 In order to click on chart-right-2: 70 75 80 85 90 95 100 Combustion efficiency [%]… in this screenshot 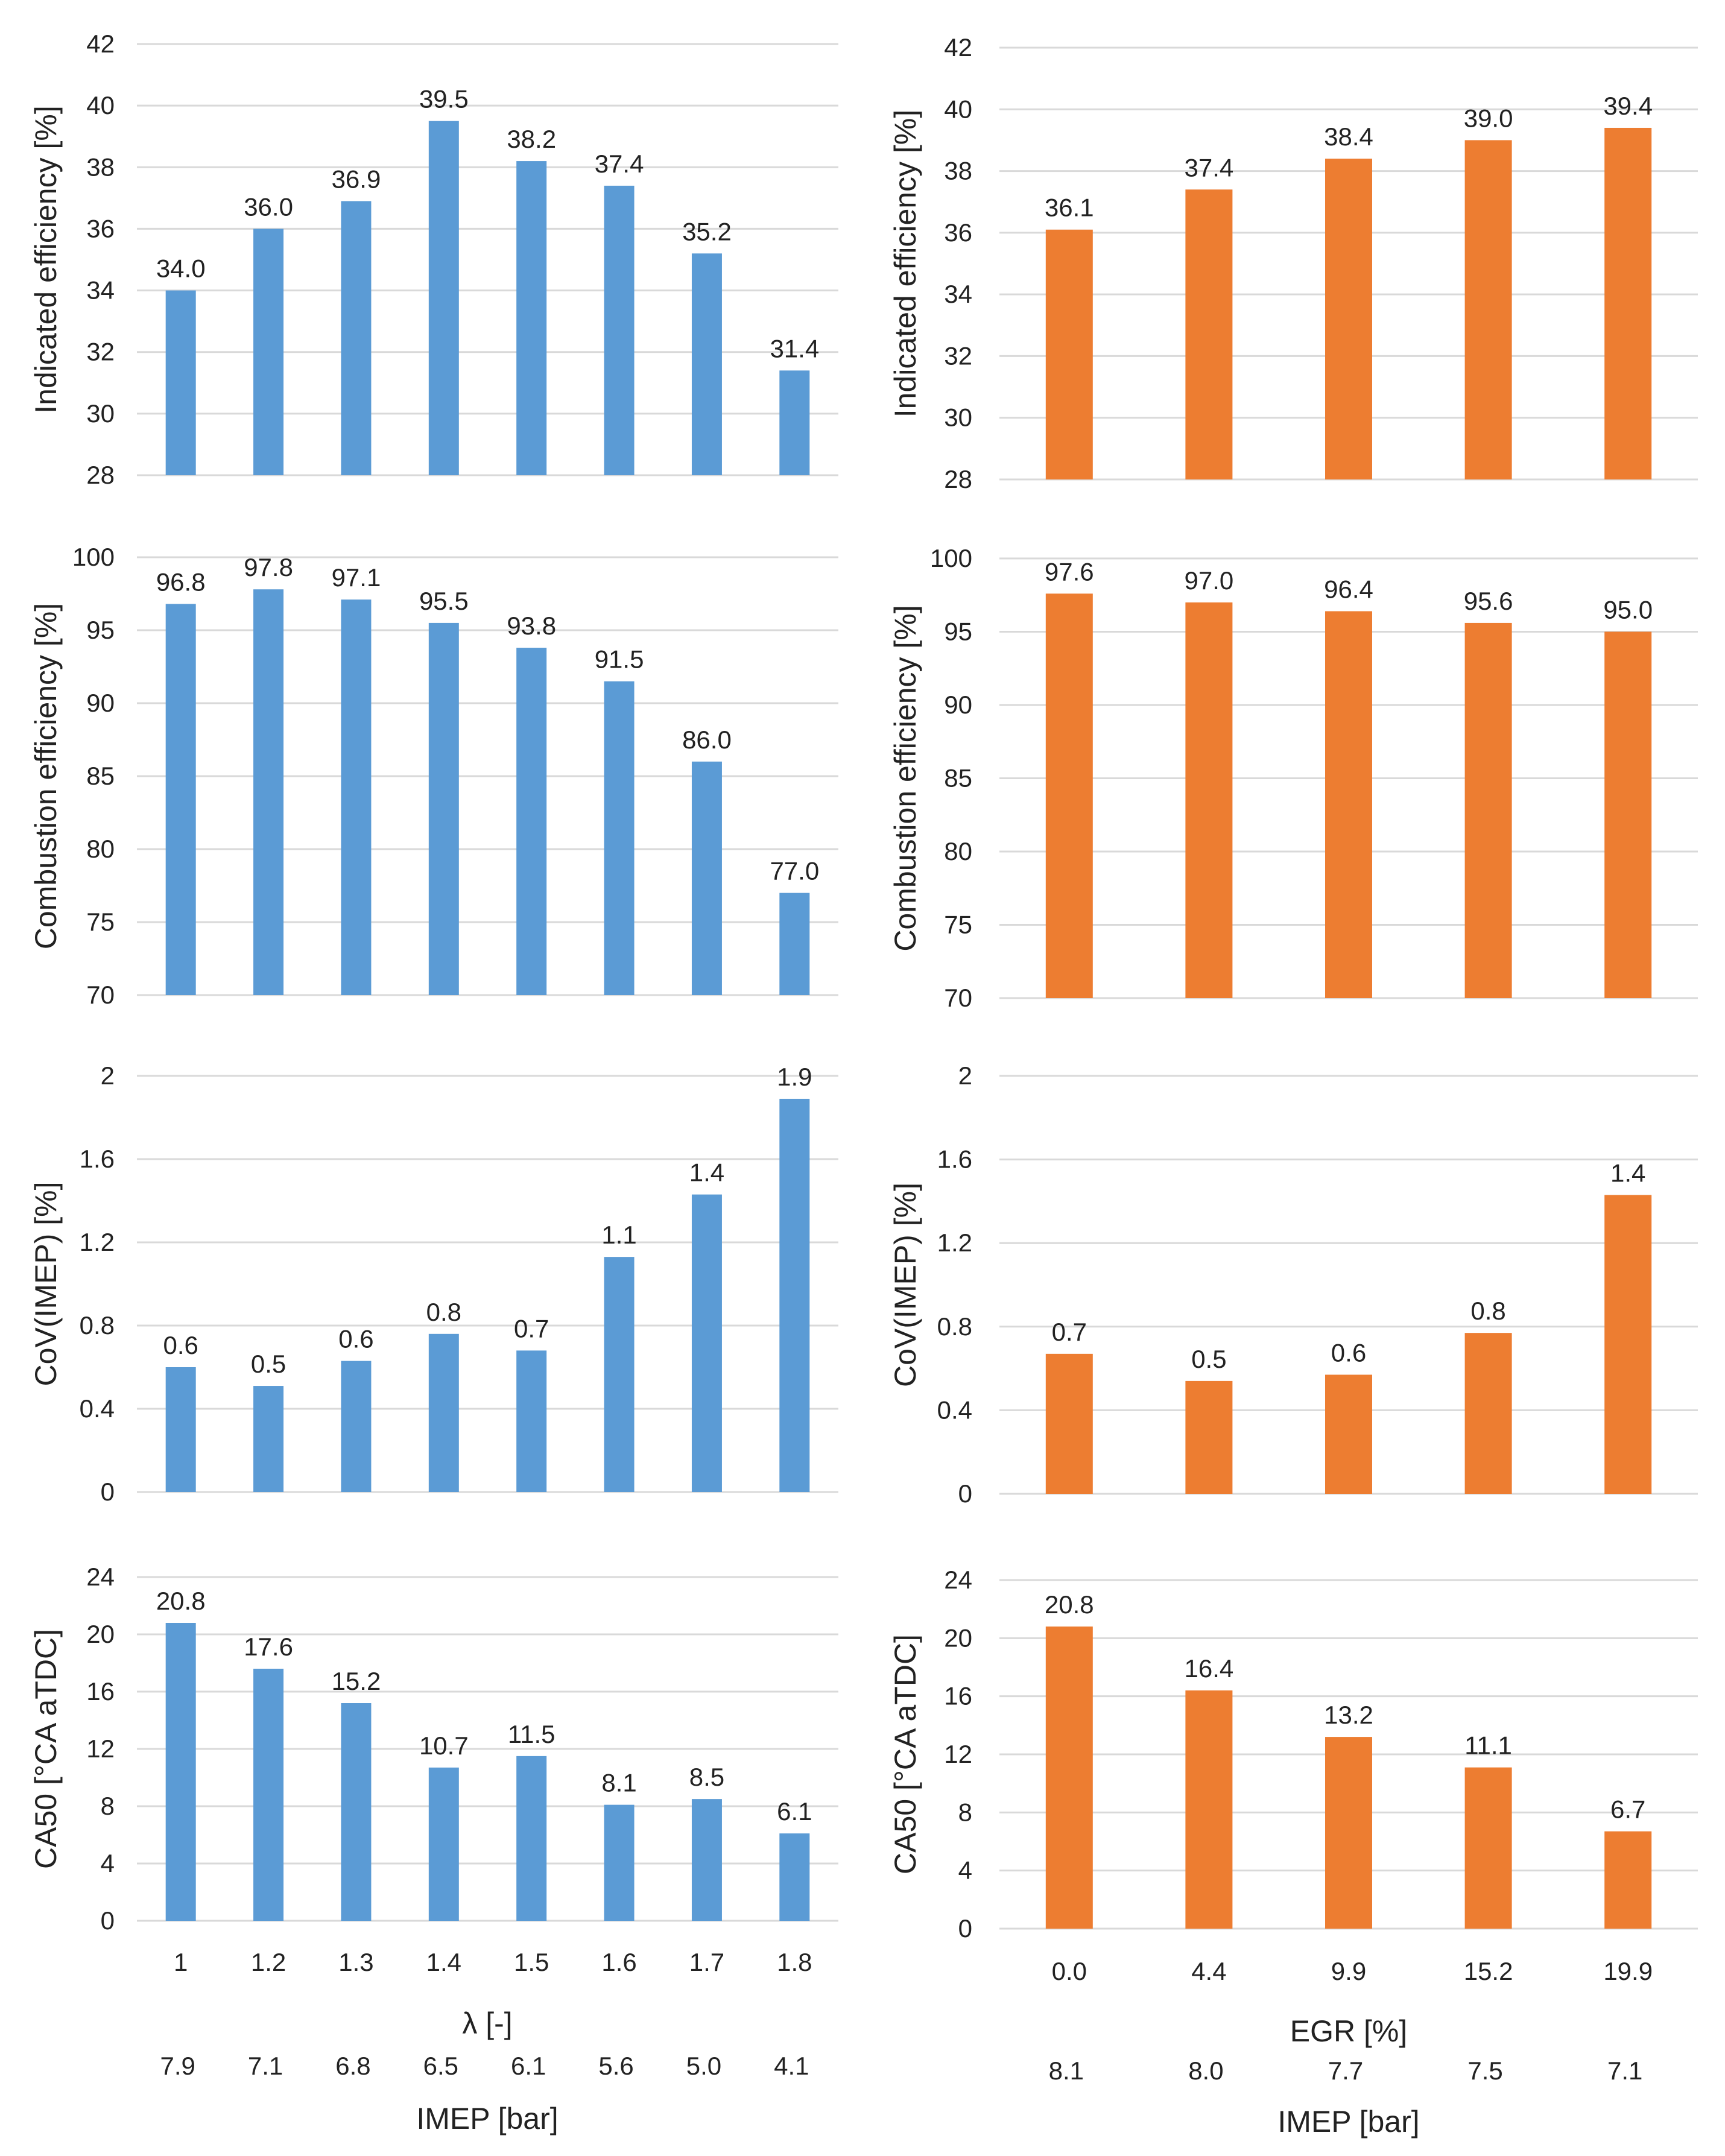, I will do `click(1293, 778)`.